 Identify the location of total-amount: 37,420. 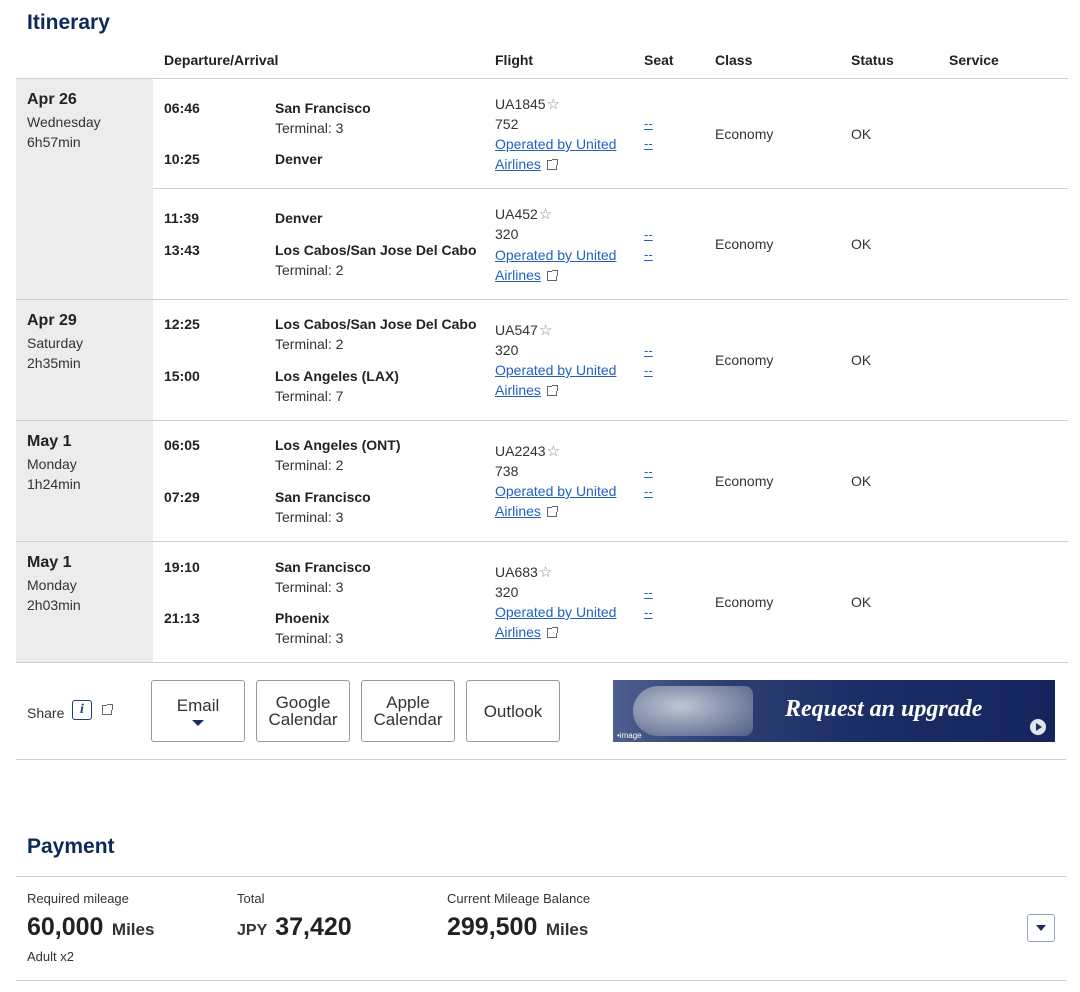
(313, 927).